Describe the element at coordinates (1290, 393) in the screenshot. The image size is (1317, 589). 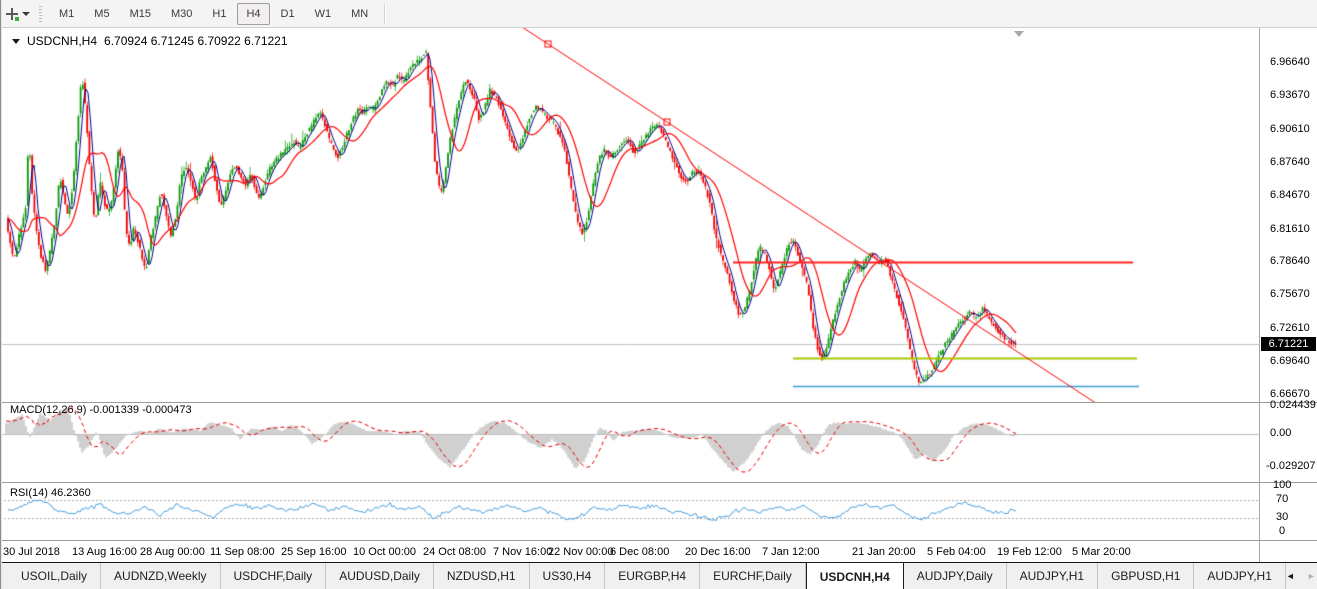
I see `price-axis-tick: 6.66670` at that location.